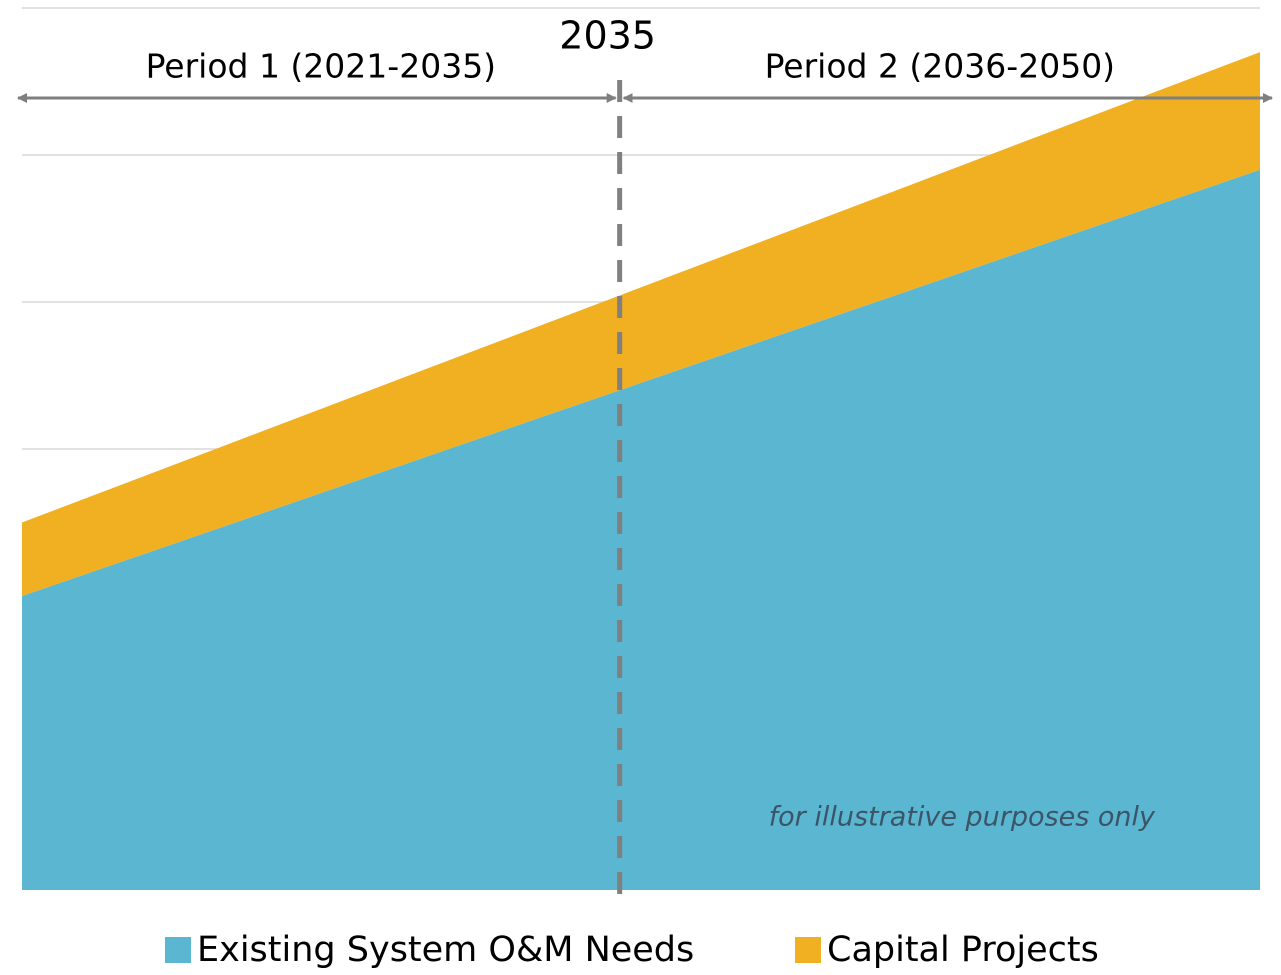  Describe the element at coordinates (963, 950) in the screenshot. I see `legend-label: Capital Projects` at that location.